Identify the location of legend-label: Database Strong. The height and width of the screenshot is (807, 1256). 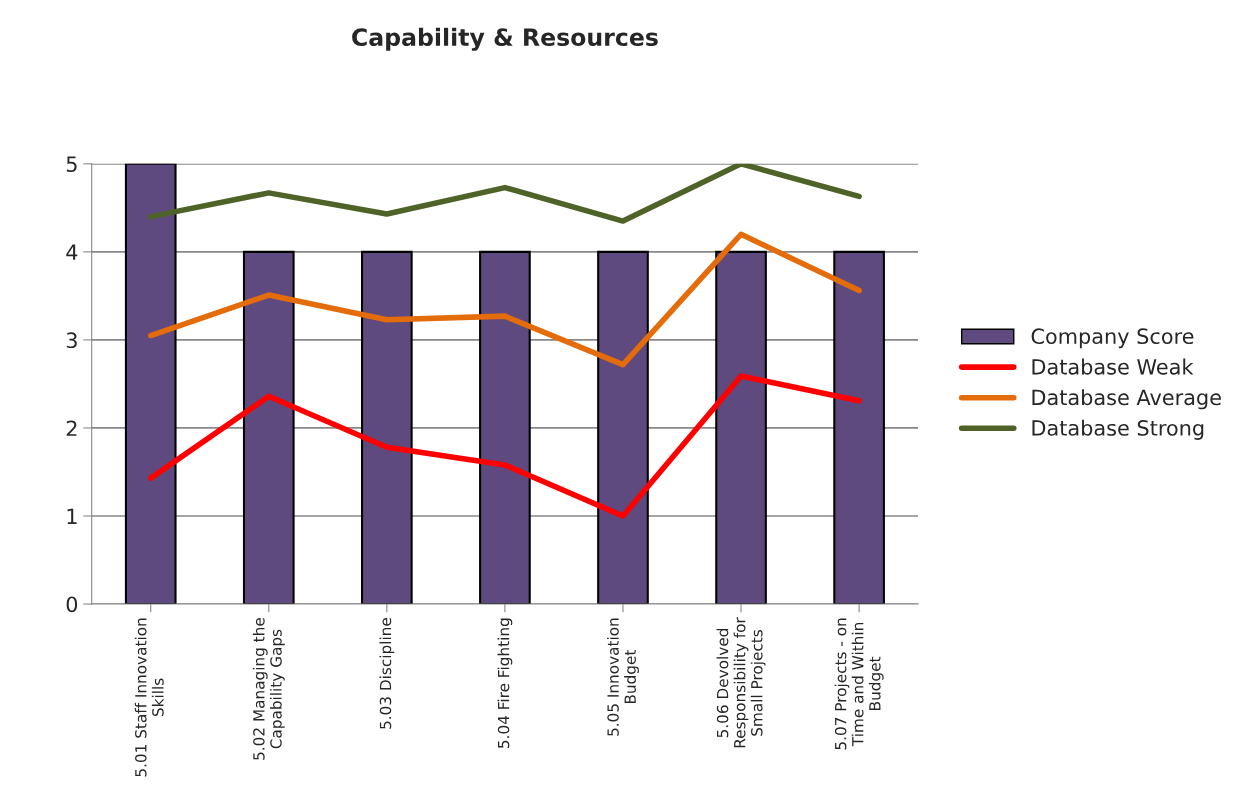
(1118, 429).